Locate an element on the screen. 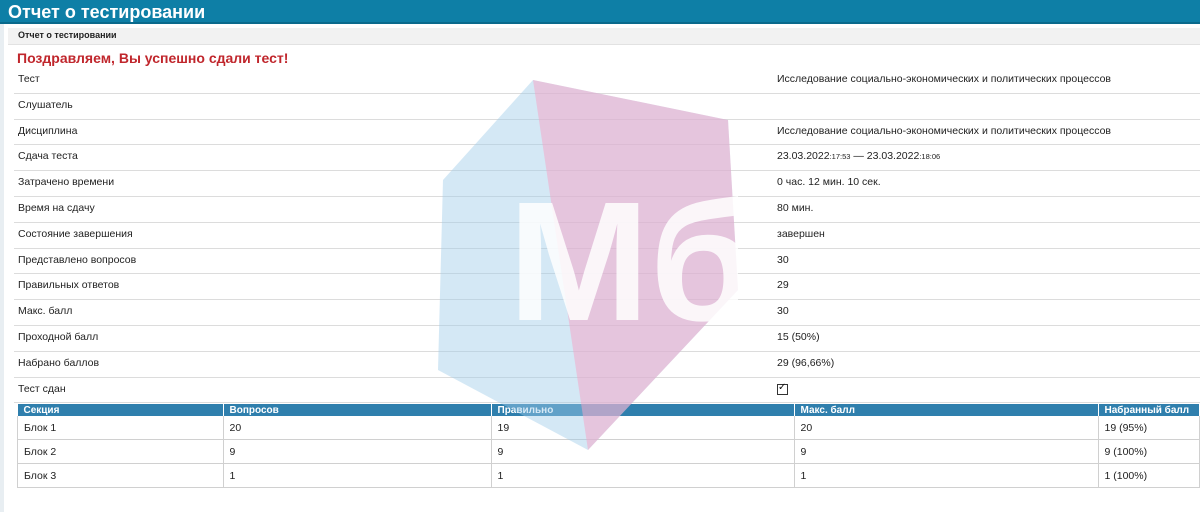  info-row-max-score: Макс. балл 30 is located at coordinates (607, 313).